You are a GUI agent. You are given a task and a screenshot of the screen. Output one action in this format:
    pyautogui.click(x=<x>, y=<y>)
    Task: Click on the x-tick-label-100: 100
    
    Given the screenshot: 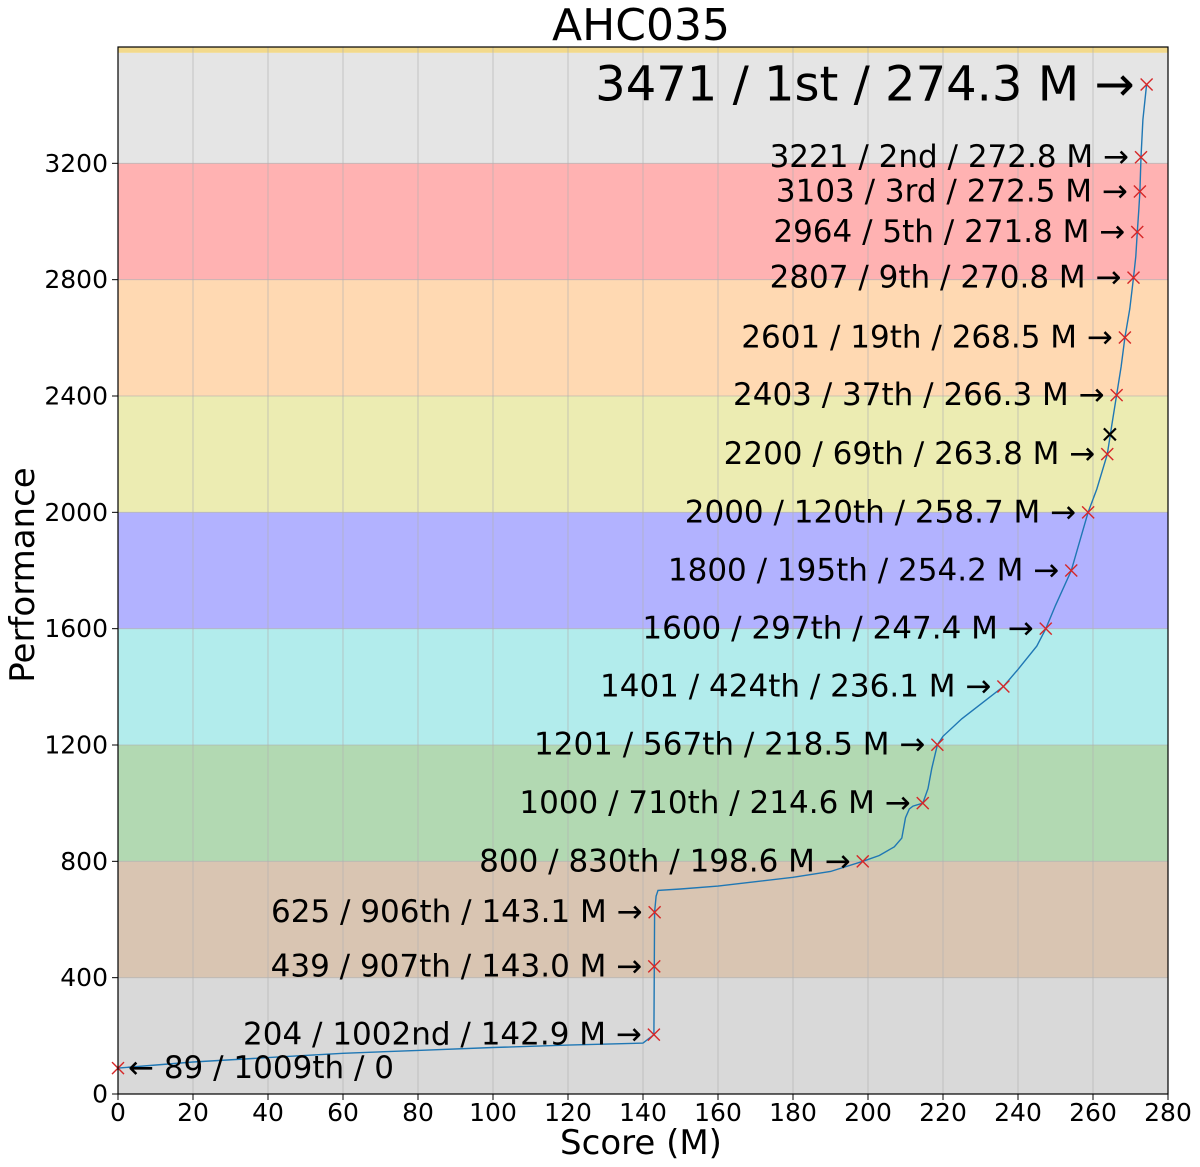 What is the action you would take?
    pyautogui.click(x=493, y=1112)
    